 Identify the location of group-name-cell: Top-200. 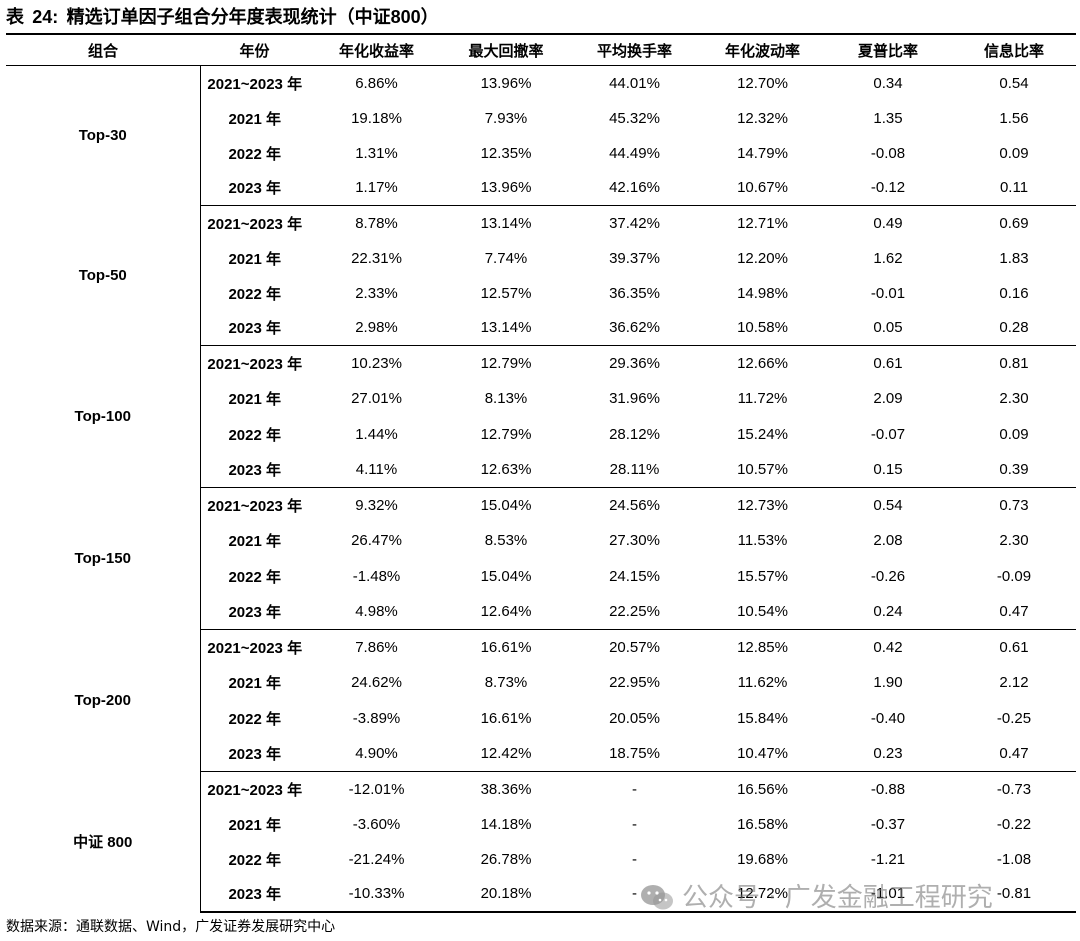
(103, 700).